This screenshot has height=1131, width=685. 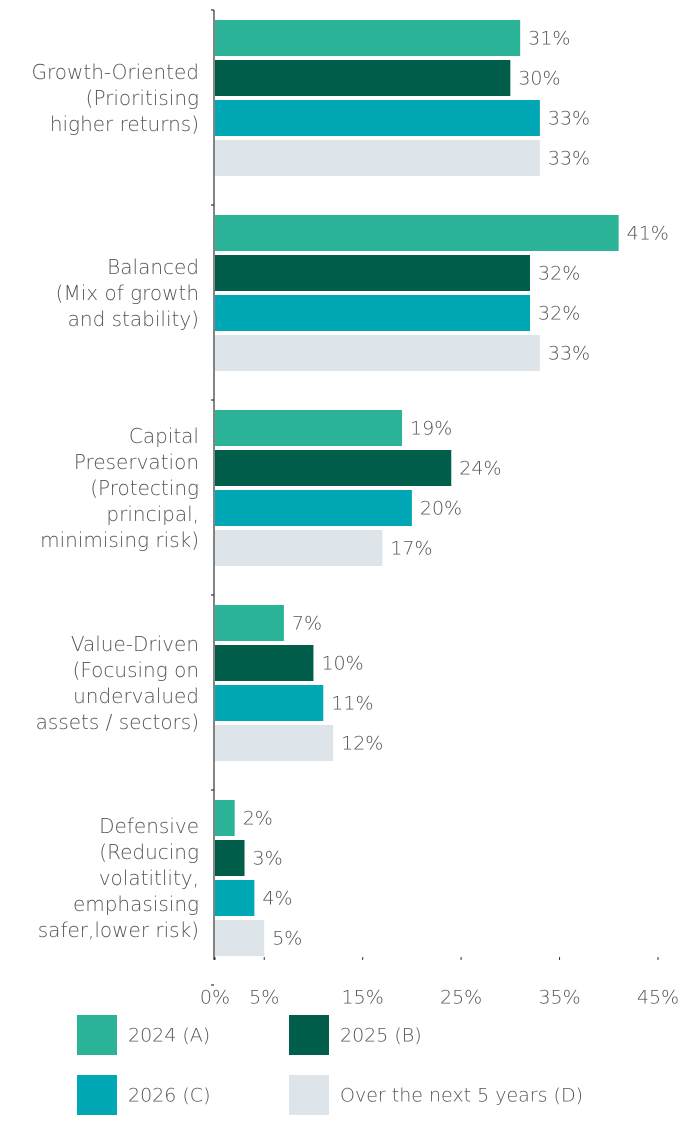 I want to click on value-label: 20%, so click(x=441, y=509).